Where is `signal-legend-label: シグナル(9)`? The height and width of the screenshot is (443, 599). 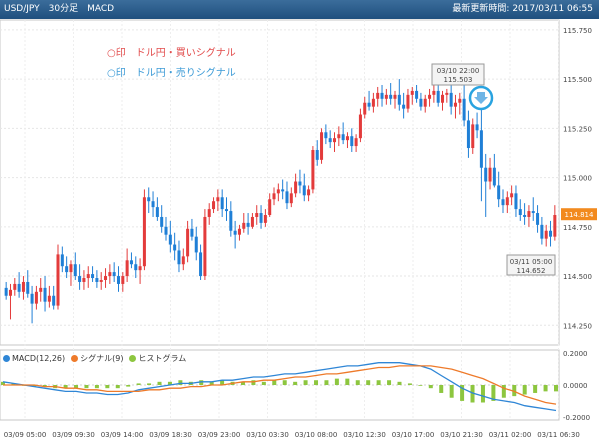
signal-legend-label: シグナル(9) is located at coordinates (102, 358).